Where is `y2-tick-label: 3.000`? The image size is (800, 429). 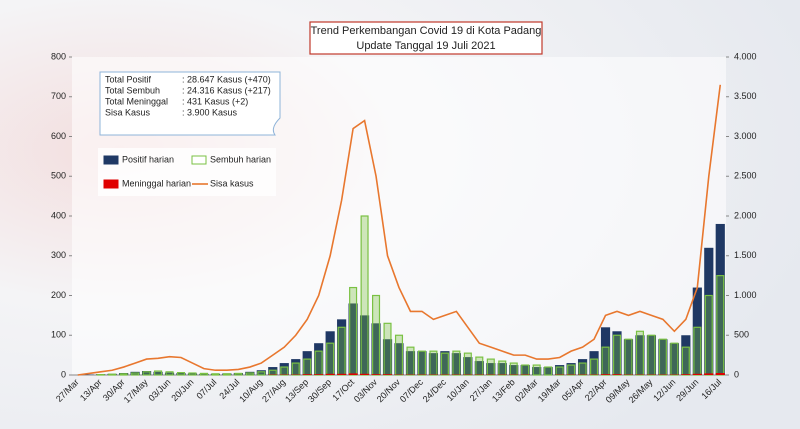
y2-tick-label: 3.000 is located at coordinates (745, 136).